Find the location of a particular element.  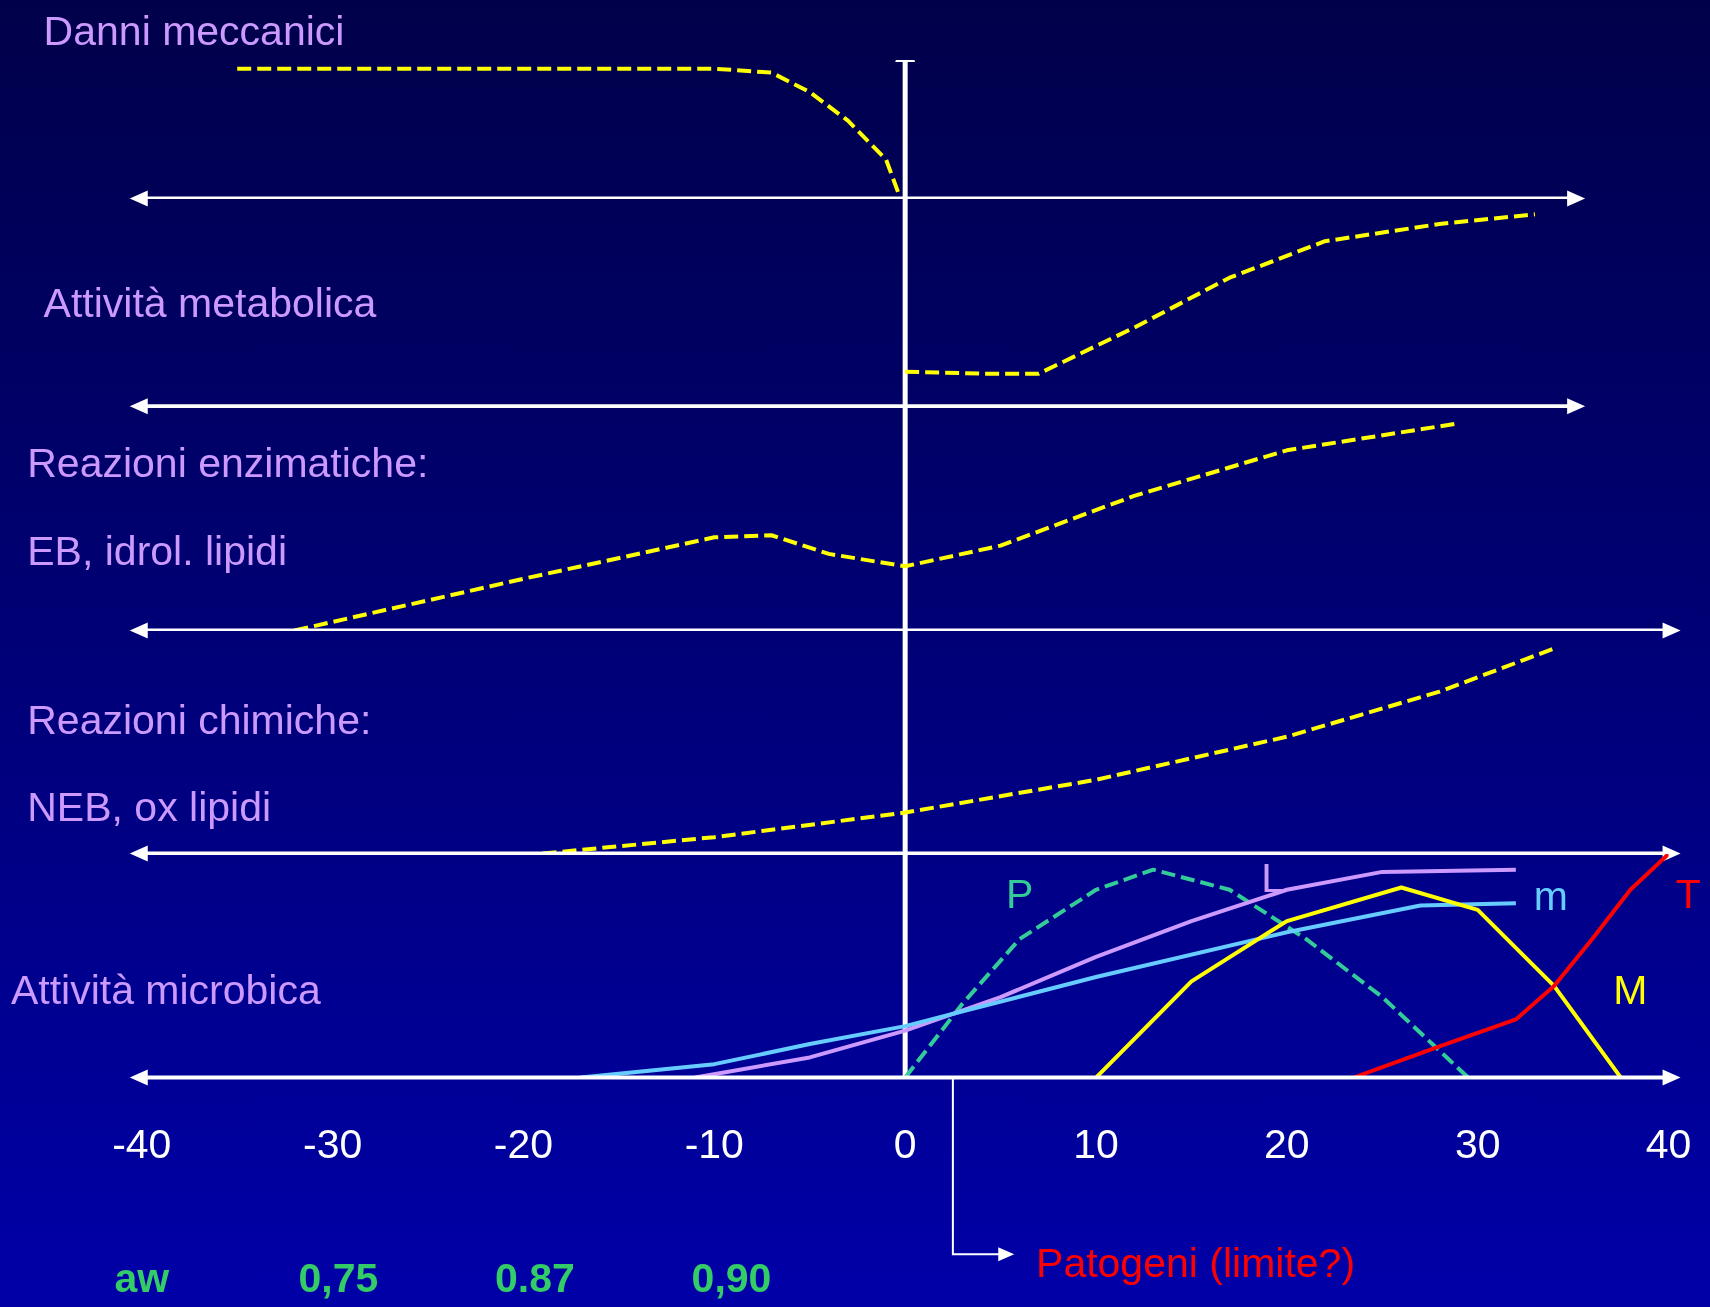

text: aw is located at coordinates (142, 1278).